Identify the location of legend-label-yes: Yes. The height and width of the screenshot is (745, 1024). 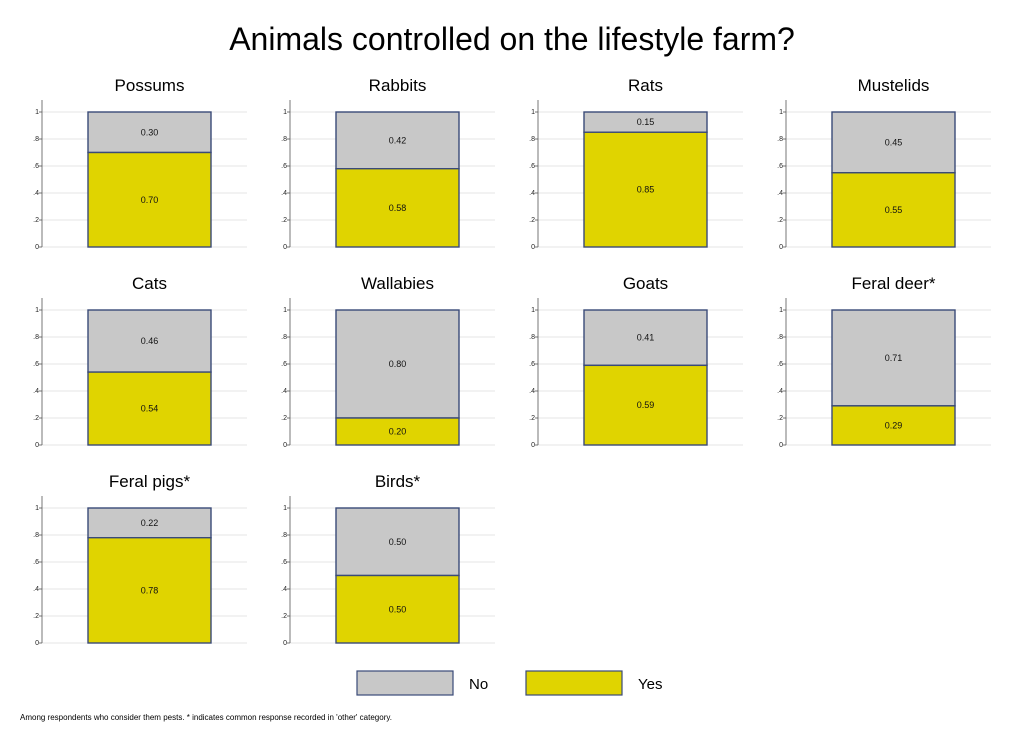
(650, 684).